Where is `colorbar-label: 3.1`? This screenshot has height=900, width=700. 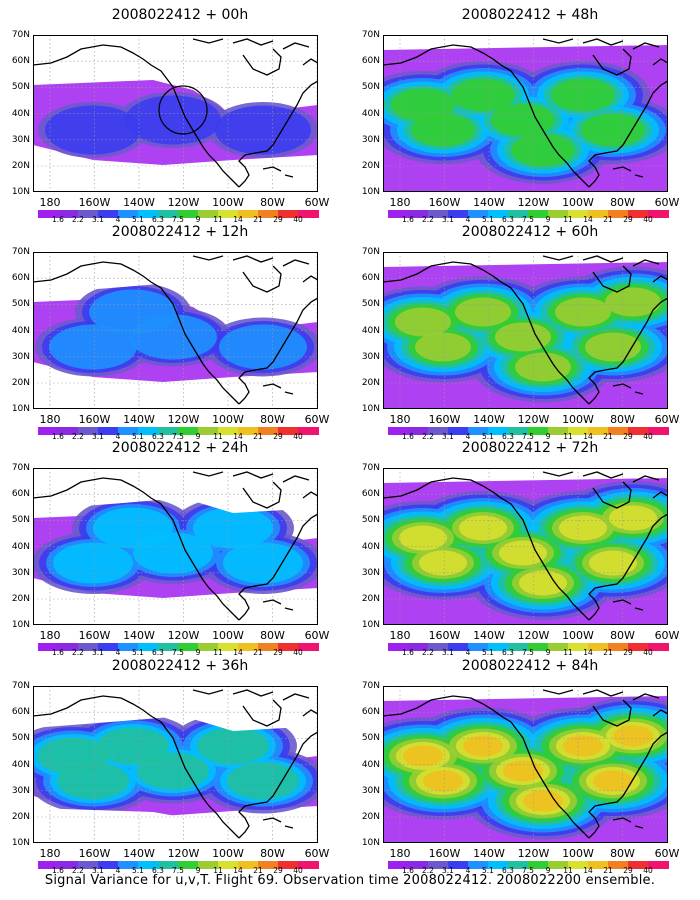
colorbar-label: 3.1 is located at coordinates (98, 436).